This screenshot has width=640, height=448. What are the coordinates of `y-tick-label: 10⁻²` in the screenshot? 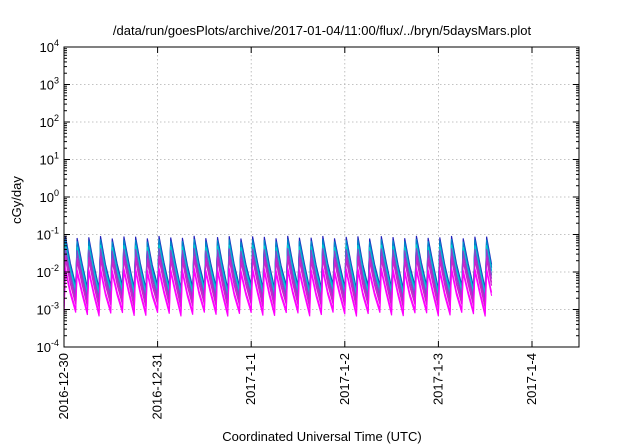 It's located at (48, 271).